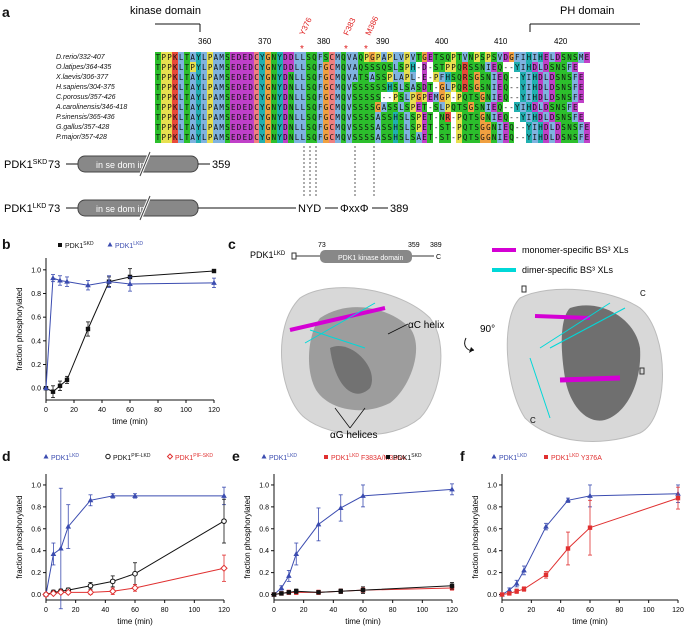 The width and height of the screenshot is (685, 635). What do you see at coordinates (92, 107) in the screenshot?
I see `species-label: A.carolinensis/346-418` at bounding box center [92, 107].